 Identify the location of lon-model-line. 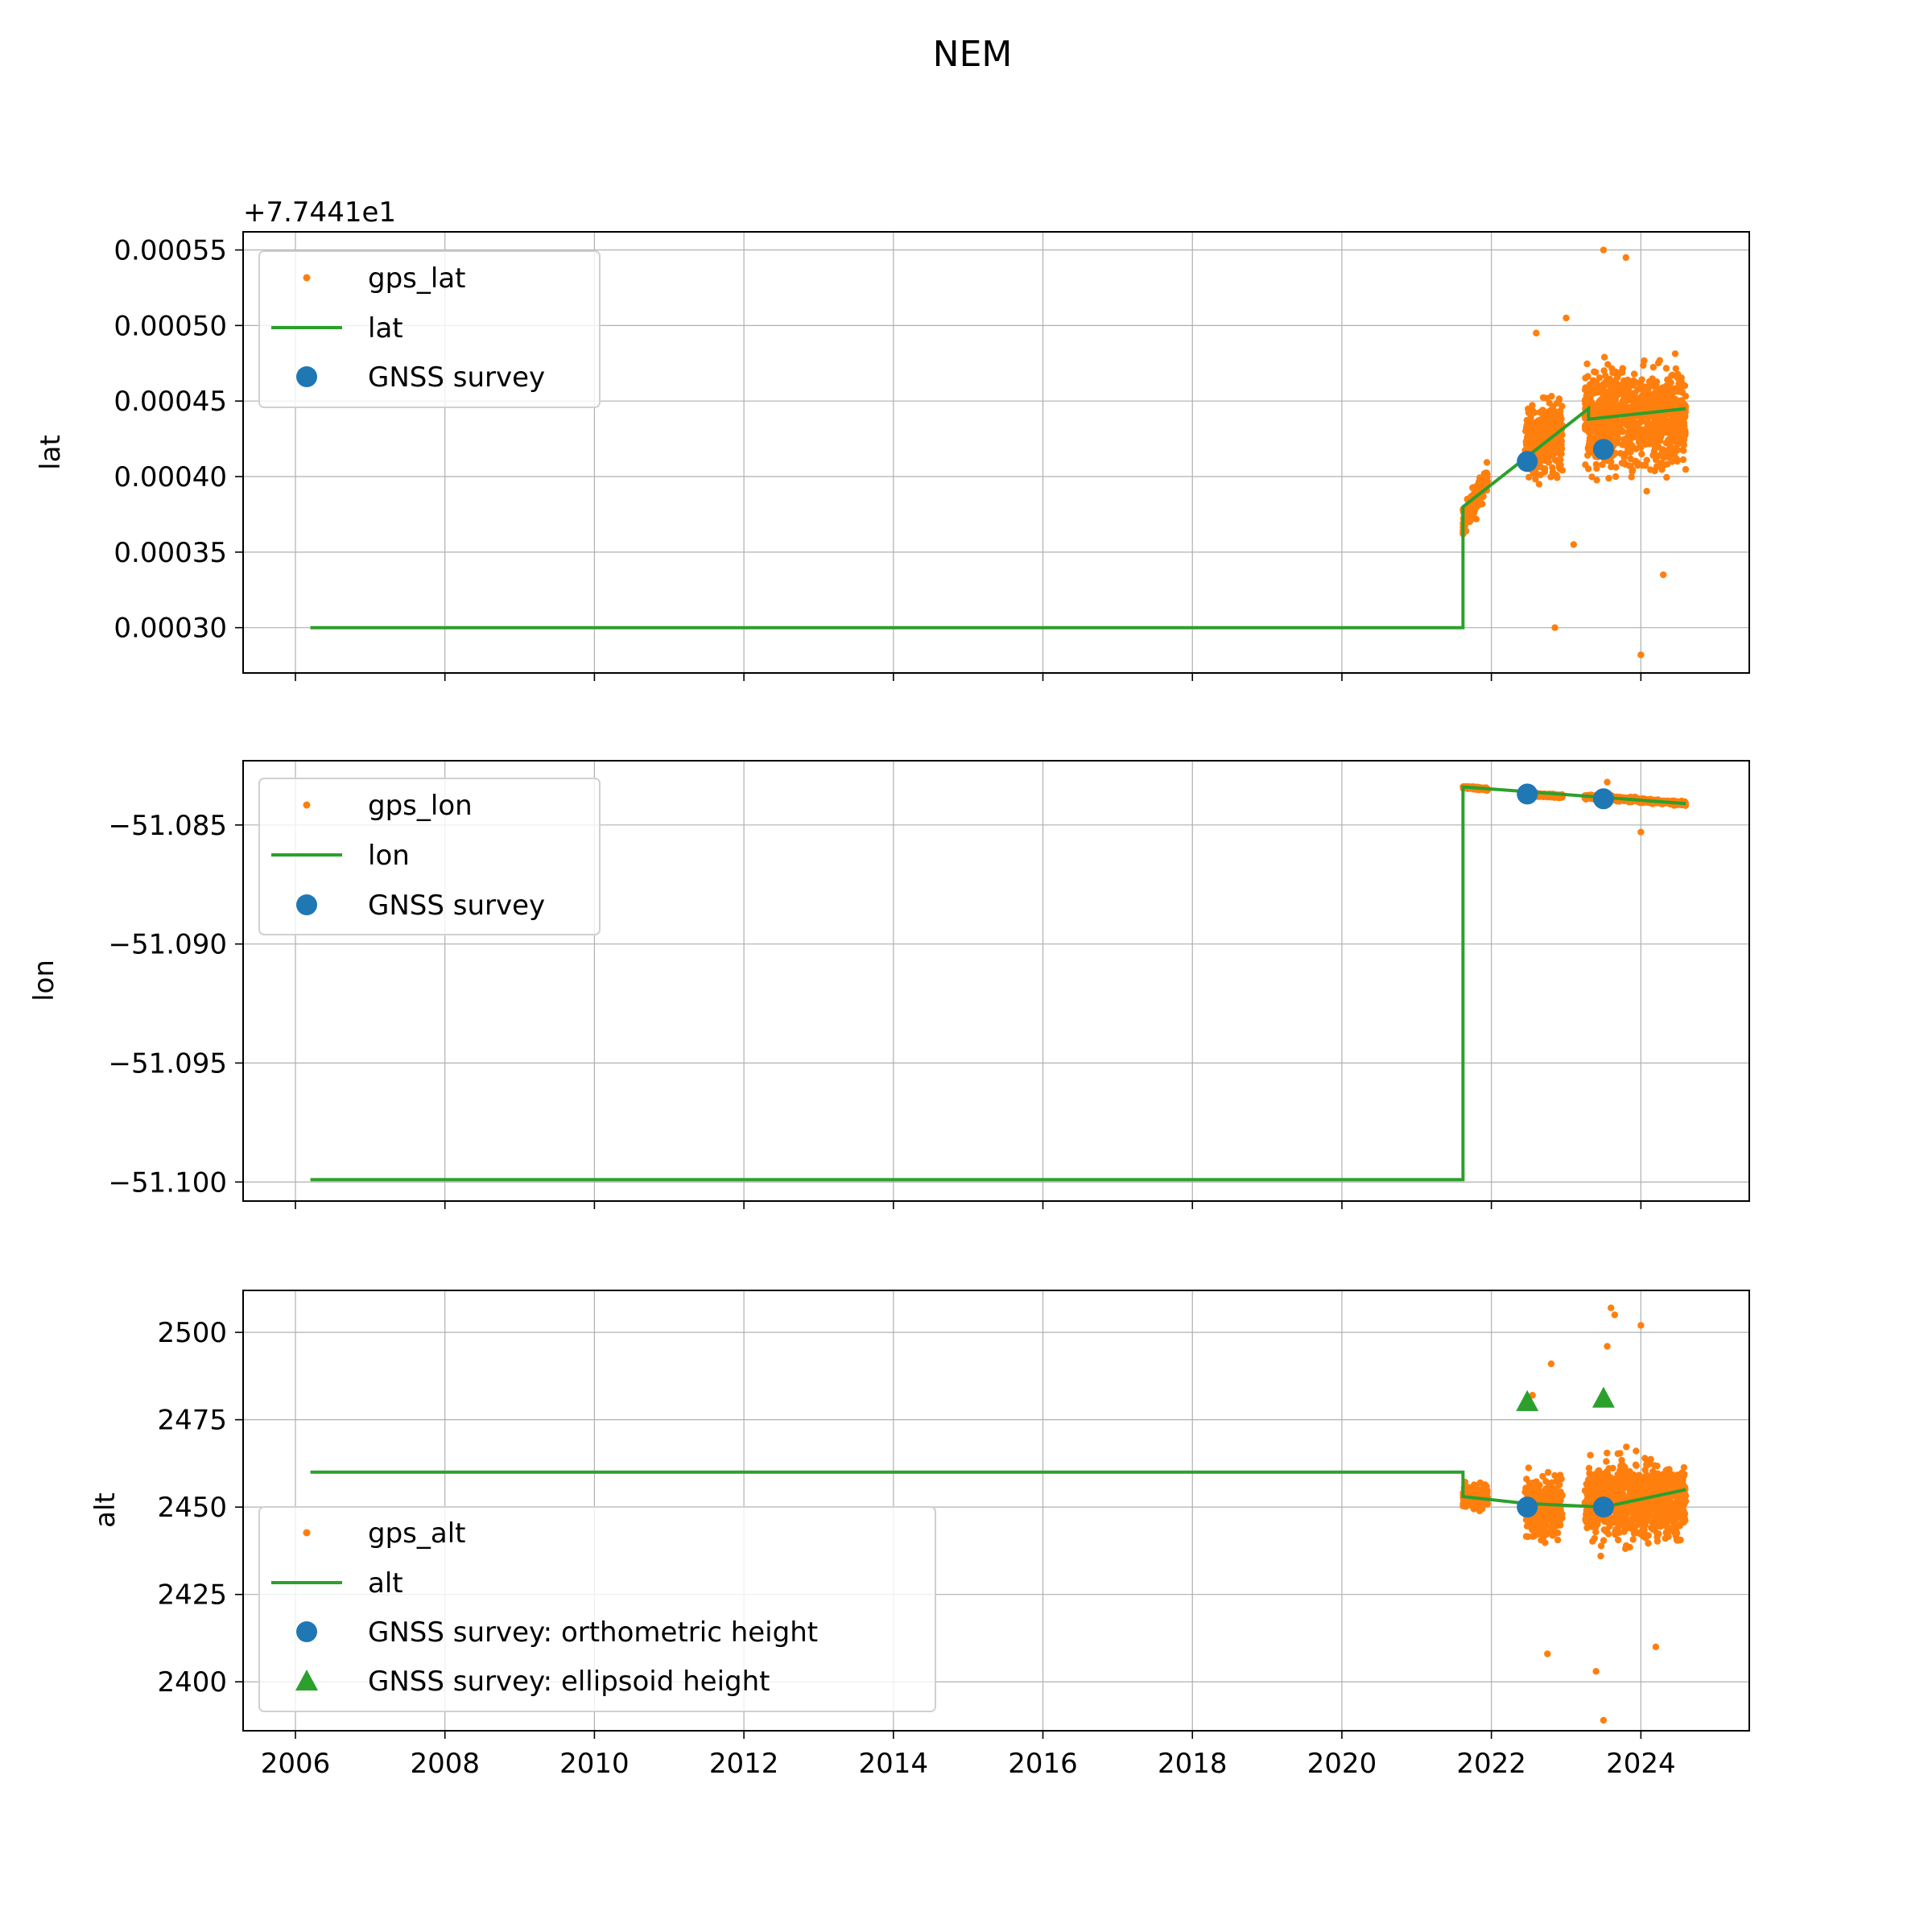
(998, 983).